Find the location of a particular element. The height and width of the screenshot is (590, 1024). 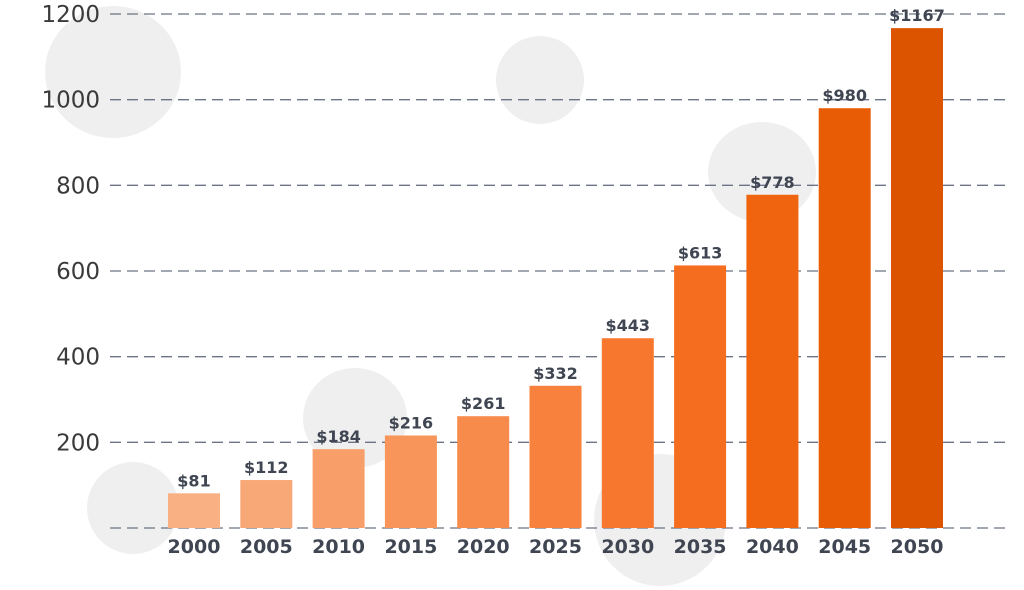

data-label: $1167 is located at coordinates (917, 15).